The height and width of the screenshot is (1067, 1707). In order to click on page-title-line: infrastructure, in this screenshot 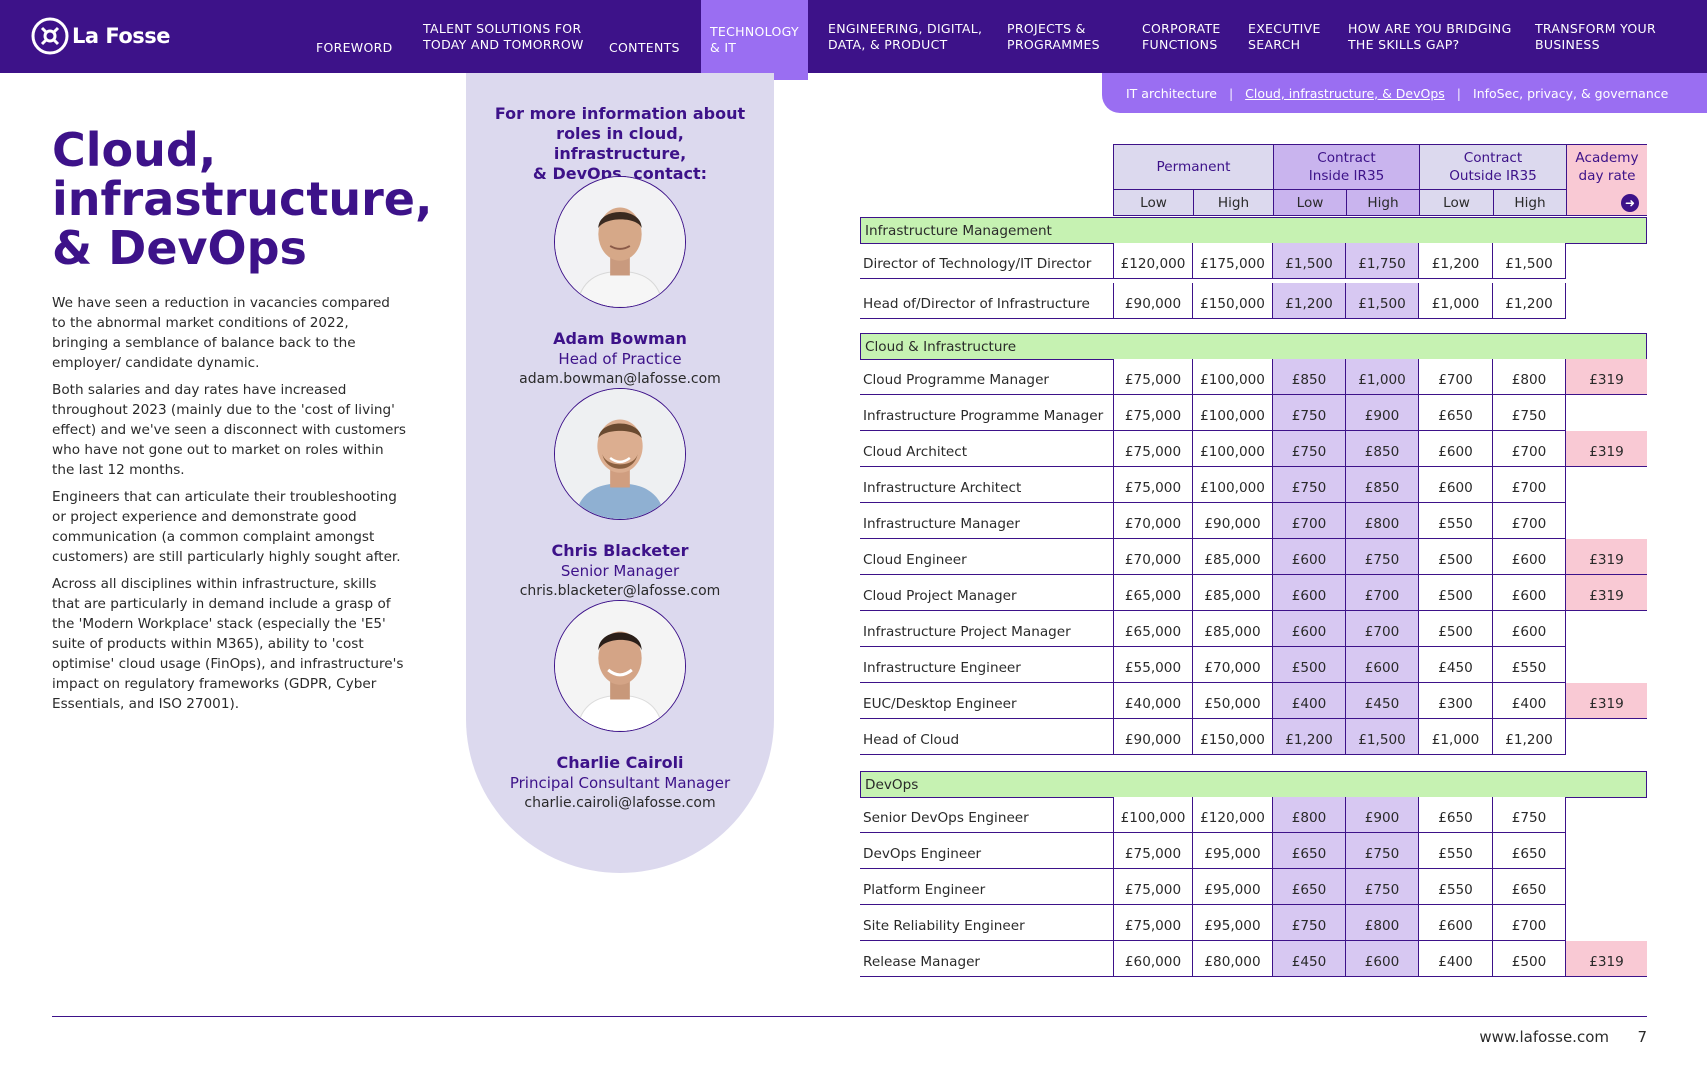, I will do `click(242, 199)`.